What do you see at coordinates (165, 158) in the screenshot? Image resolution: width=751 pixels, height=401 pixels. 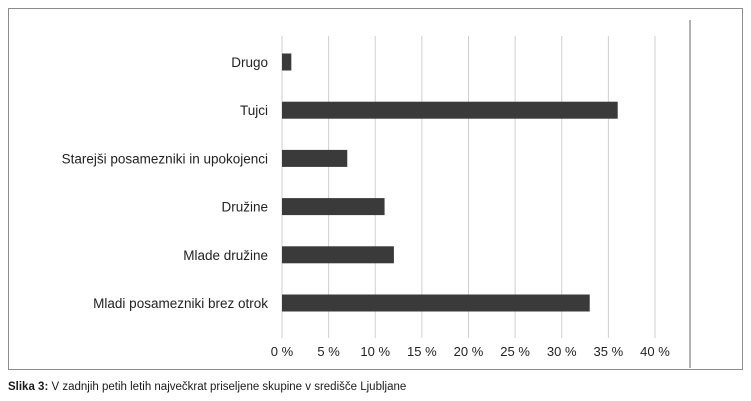 I see `category-label: Starejši posamezniki in upokojenci` at bounding box center [165, 158].